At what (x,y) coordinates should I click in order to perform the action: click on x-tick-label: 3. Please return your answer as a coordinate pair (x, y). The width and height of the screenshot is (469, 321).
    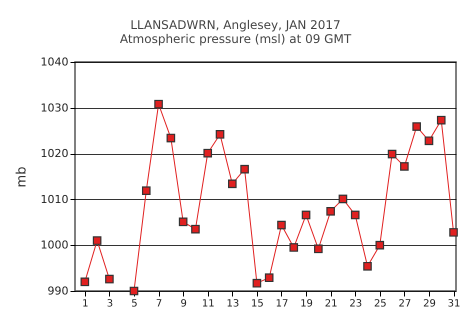
    Looking at the image, I should click on (110, 304).